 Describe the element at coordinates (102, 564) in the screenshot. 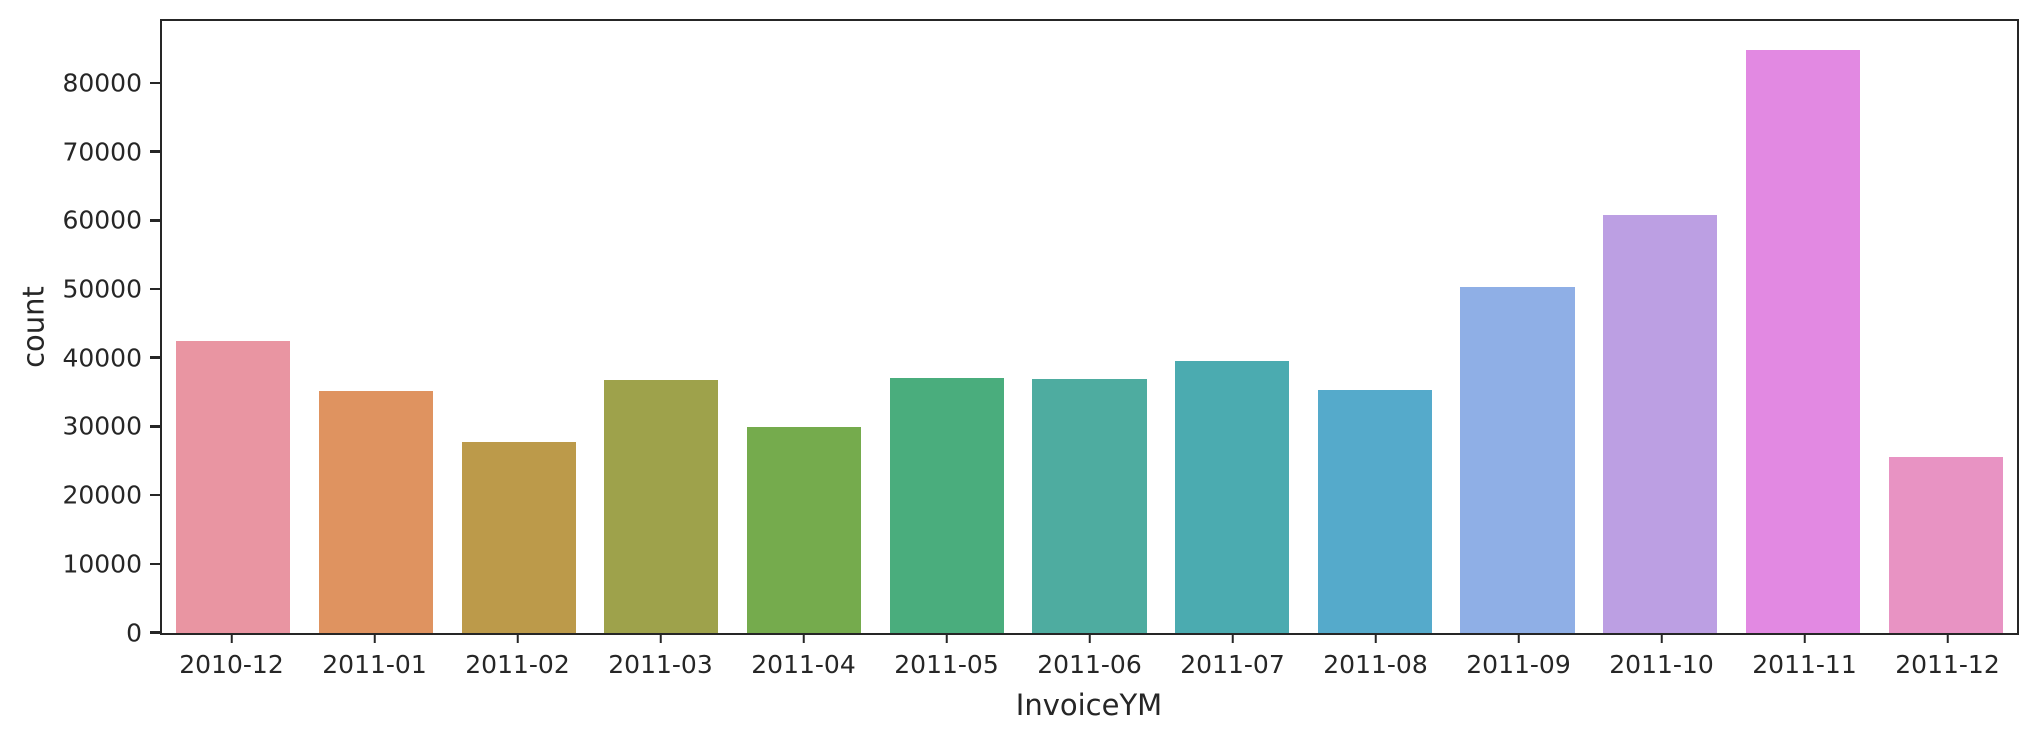

I see `y-tick-label: 10000` at that location.